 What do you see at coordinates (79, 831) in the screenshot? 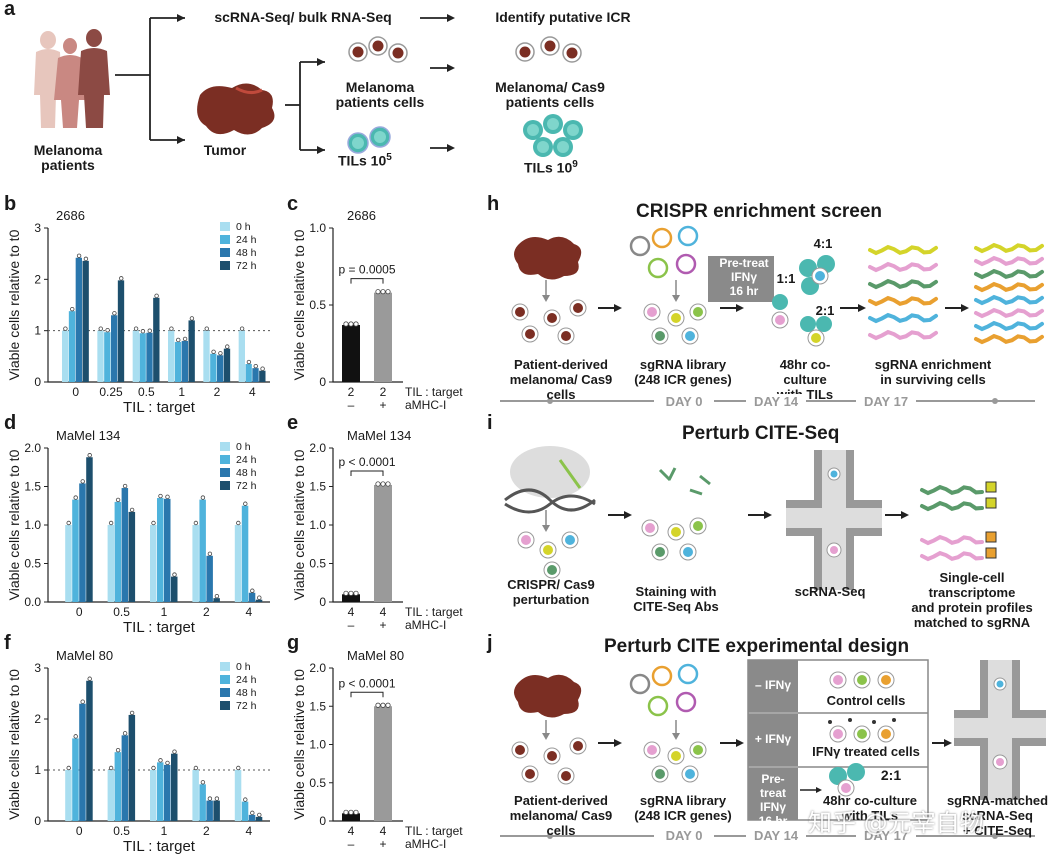
I see `x-tick-label: 0` at bounding box center [79, 831].